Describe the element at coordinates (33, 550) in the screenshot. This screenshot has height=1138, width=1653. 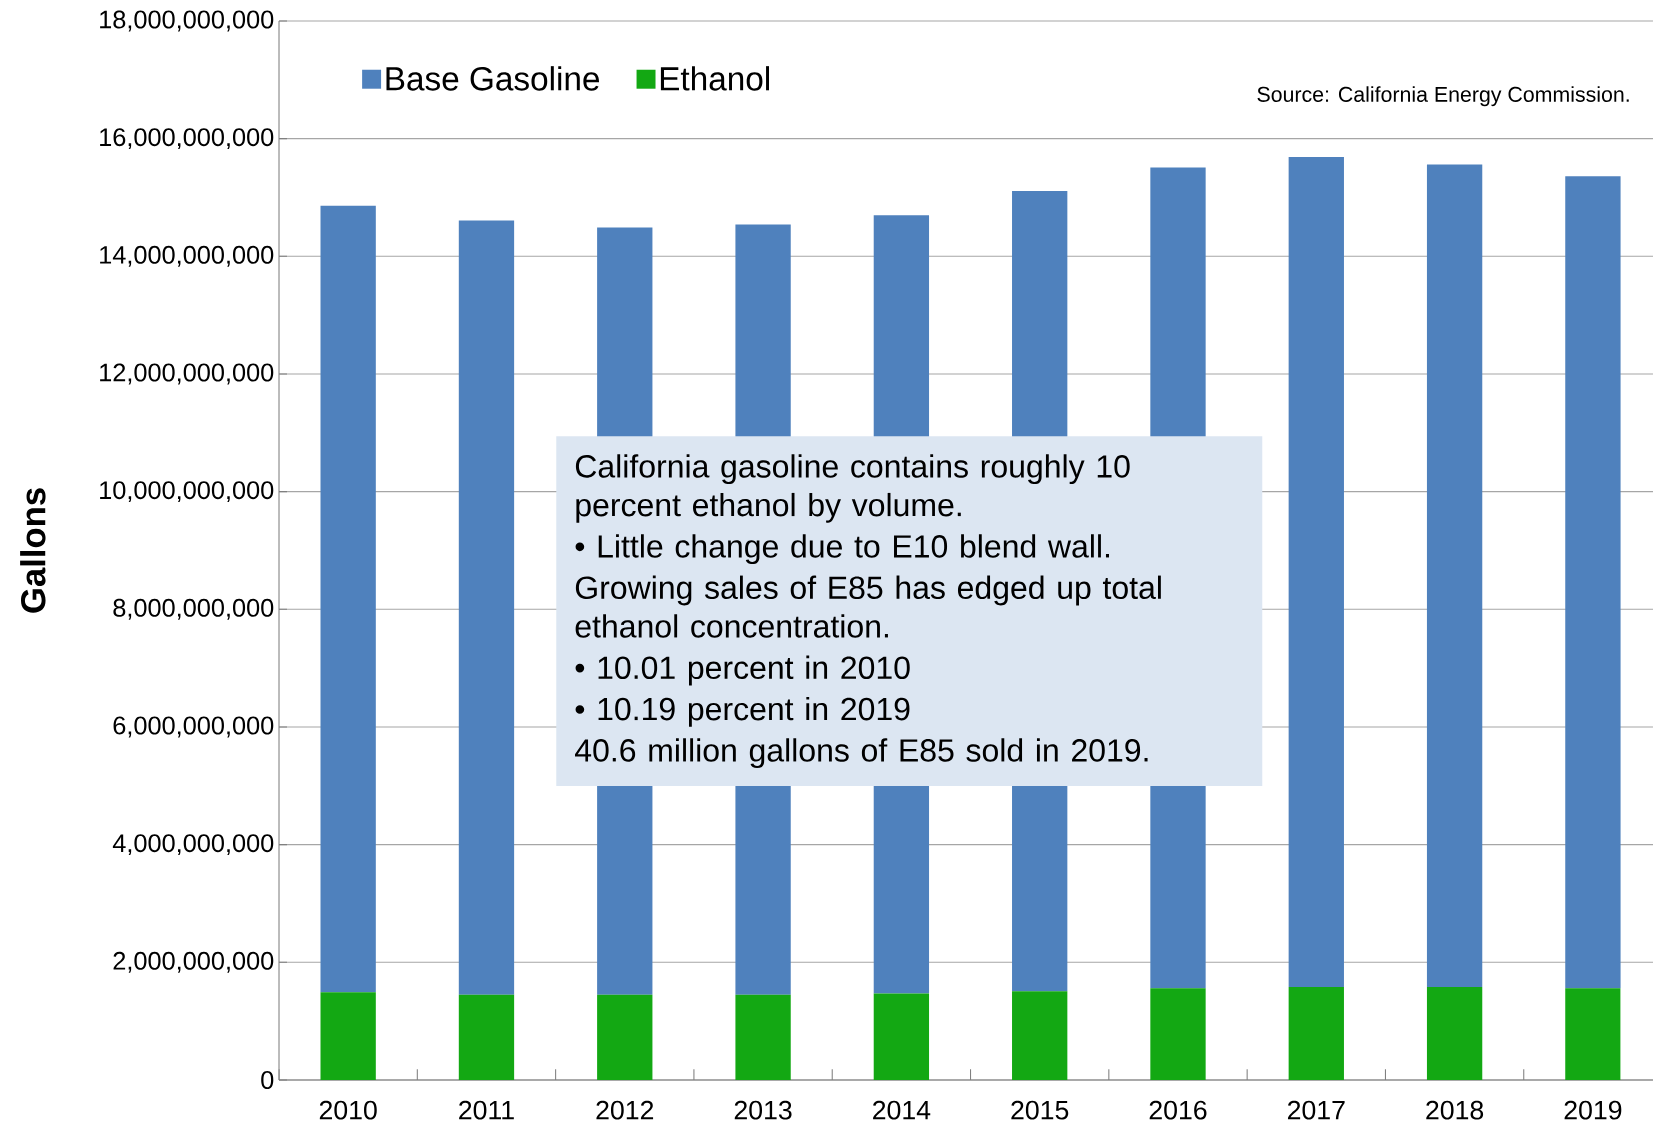
I see `y-axis-title: Gallons` at that location.